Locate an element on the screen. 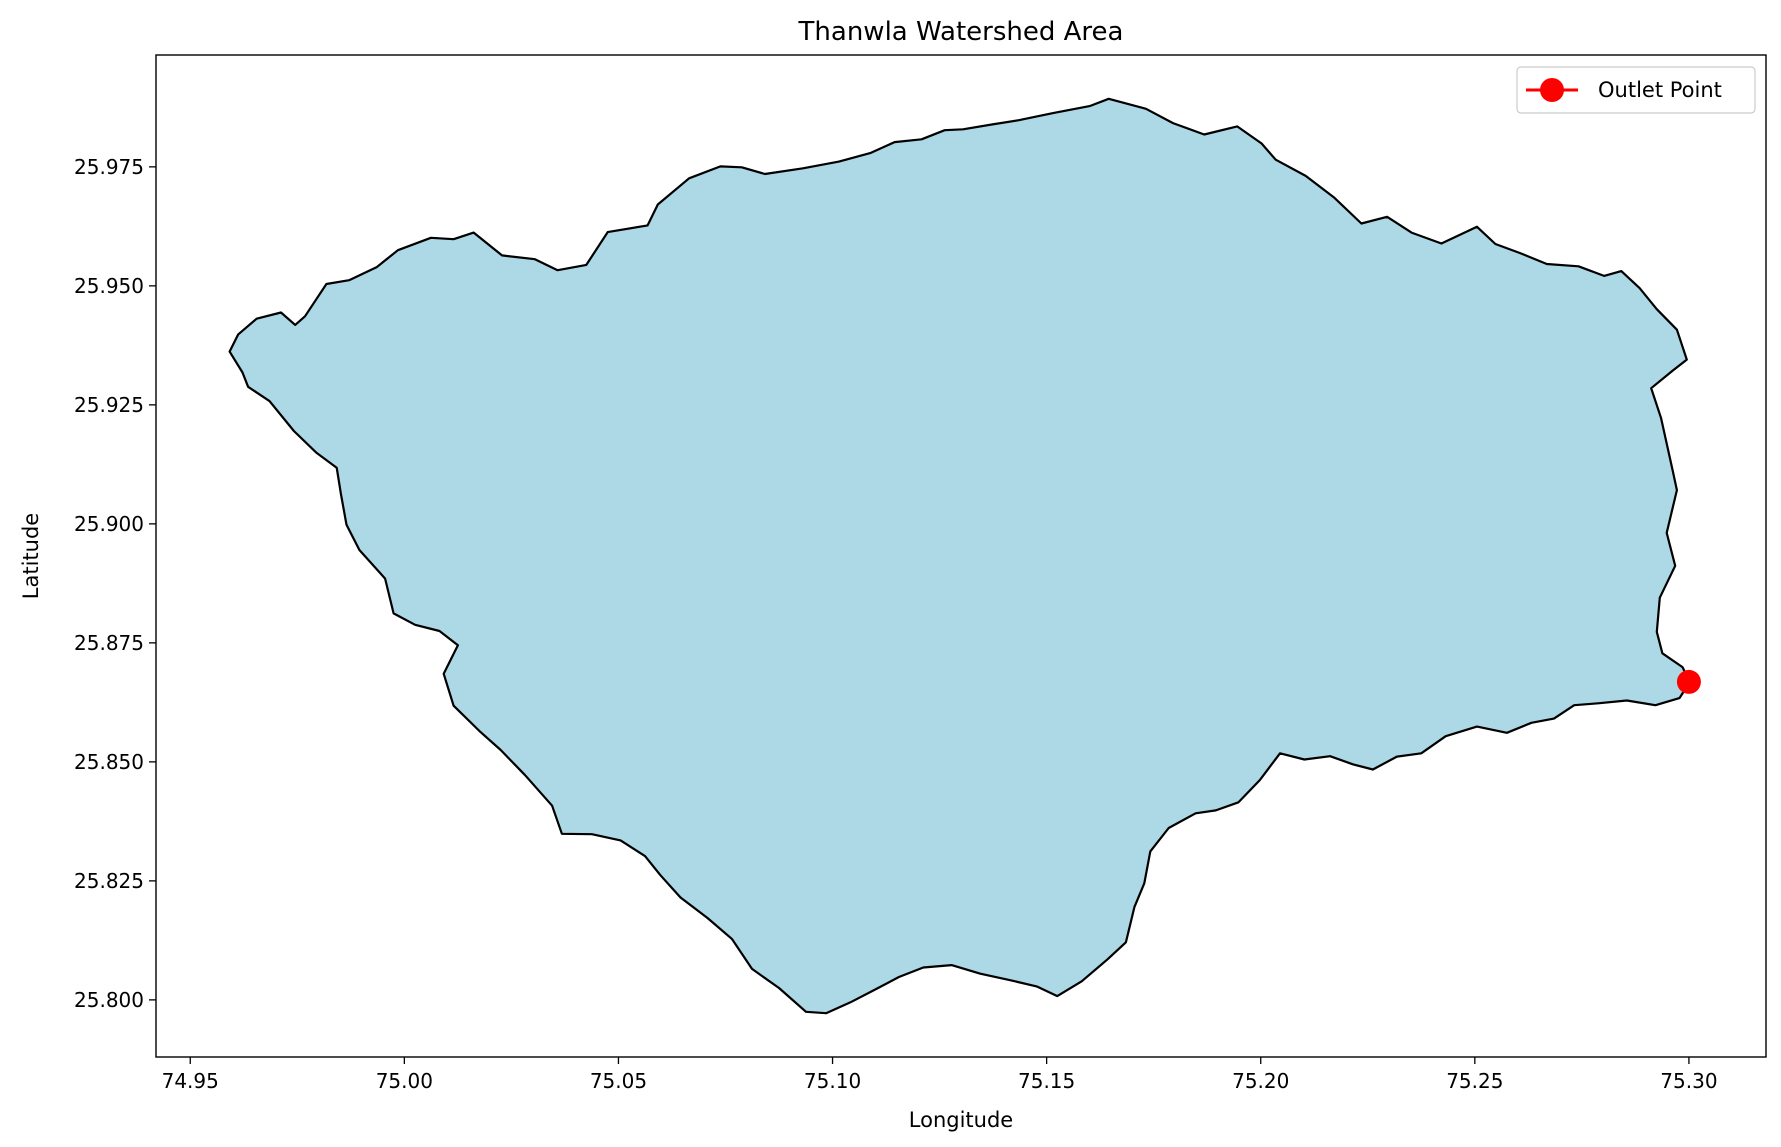  x-tick-label: 75.10 is located at coordinates (832, 1081).